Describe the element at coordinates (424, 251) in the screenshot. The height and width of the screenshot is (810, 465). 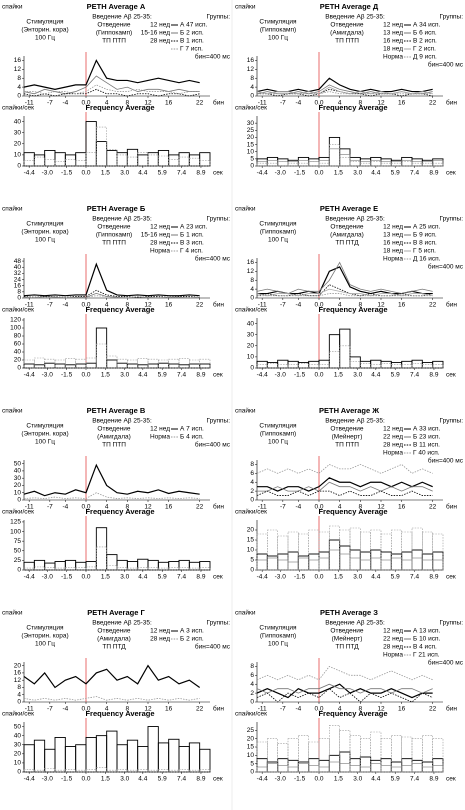
I see `legend-label: Г 5 исп.` at that location.